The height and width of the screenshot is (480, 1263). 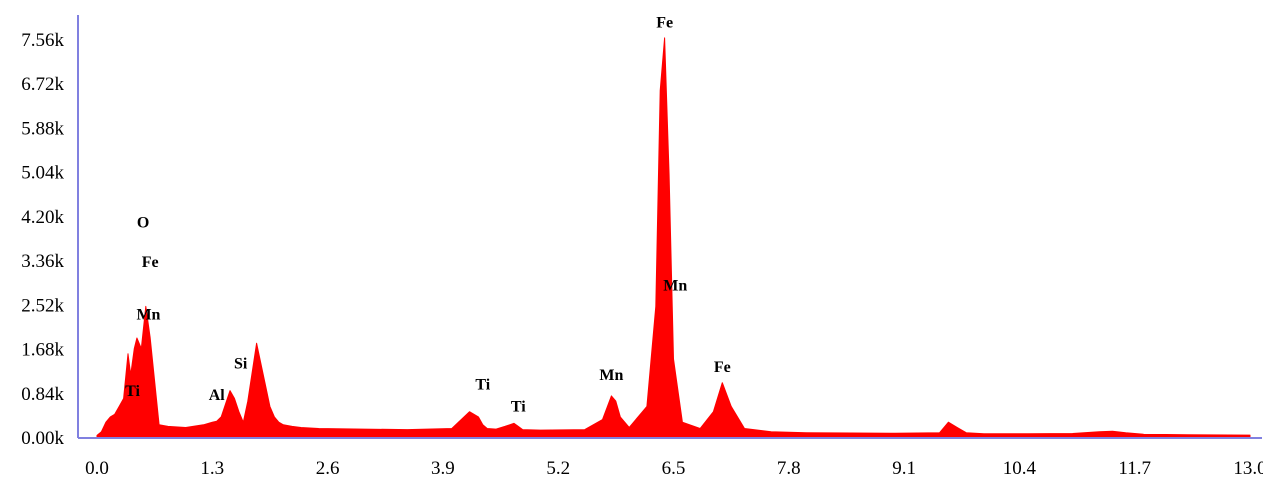 What do you see at coordinates (42, 128) in the screenshot?
I see `y-tick-label: 5.88k` at bounding box center [42, 128].